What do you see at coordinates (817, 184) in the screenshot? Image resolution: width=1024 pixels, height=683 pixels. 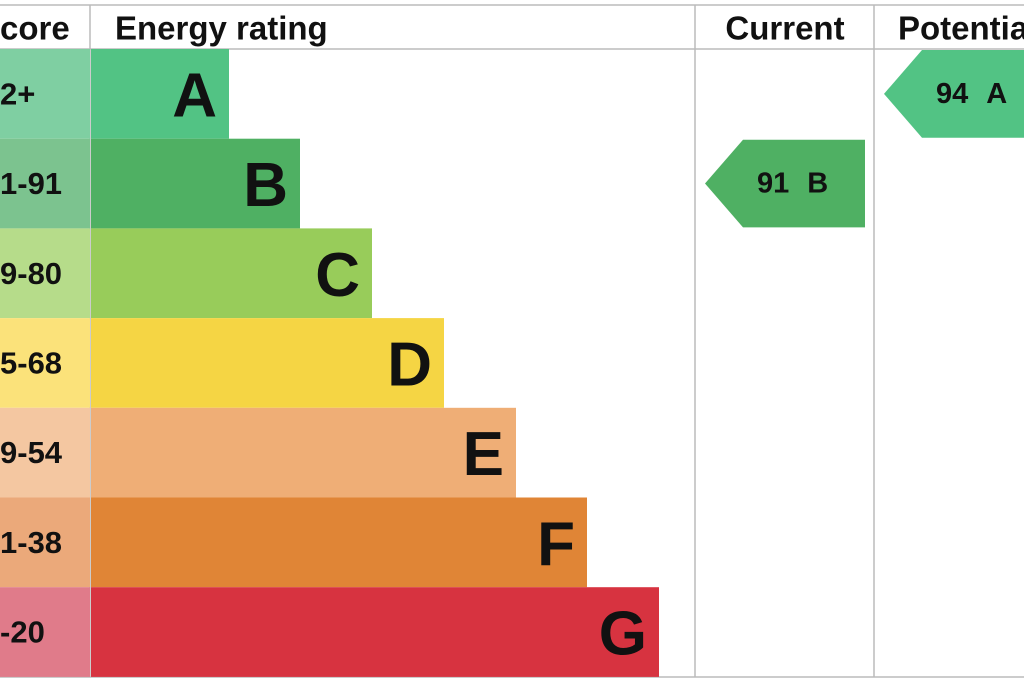 I see `current-letter: B` at bounding box center [817, 184].